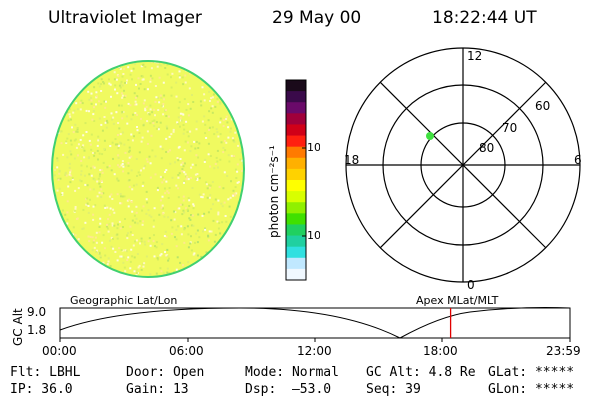 This screenshot has height=400, width=600. I want to click on door-label: Door: Open, so click(165, 372).